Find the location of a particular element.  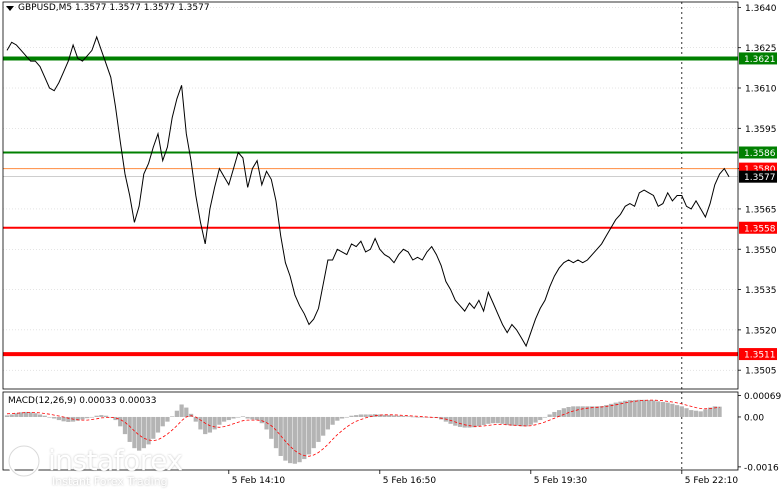

instaforex-logo: instaforex Instant Forex Trading is located at coordinates (94, 465).